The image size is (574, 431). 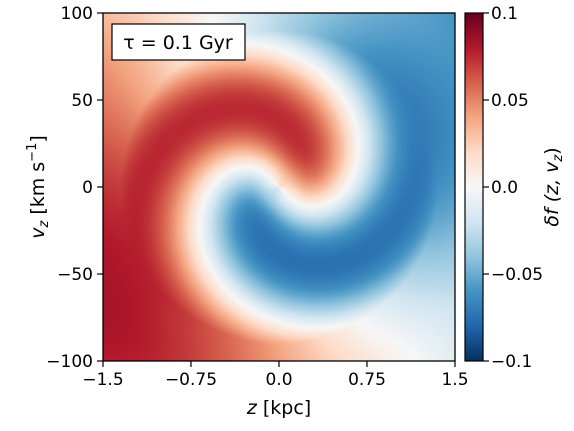 I want to click on y-axis-label: vz [km s−1], so click(x=38, y=187).